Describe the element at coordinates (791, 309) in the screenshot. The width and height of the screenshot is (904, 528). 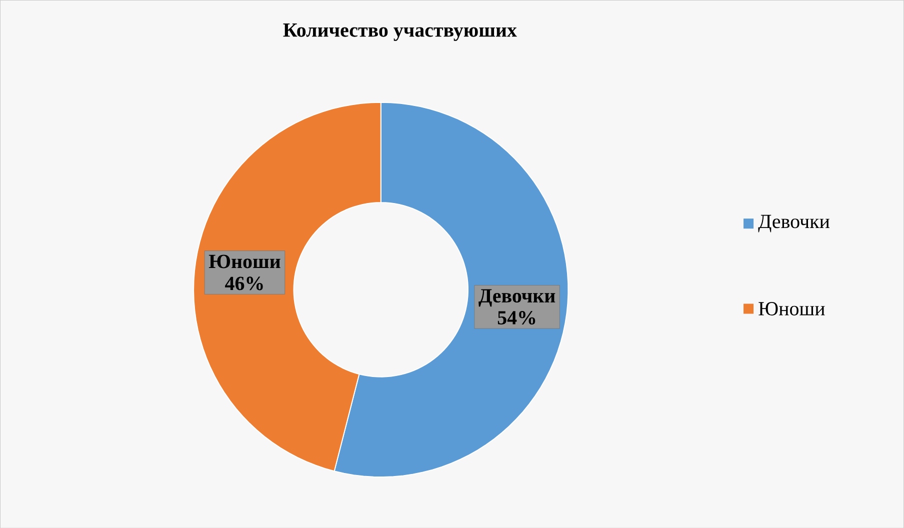
I see `legend-label: Юноши` at that location.